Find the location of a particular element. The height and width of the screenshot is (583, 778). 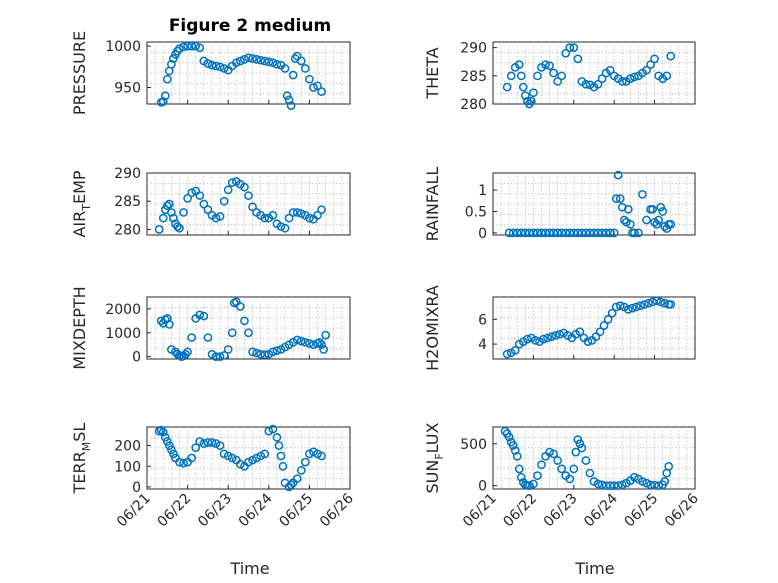

x-tick-label: 06/21 is located at coordinates (480, 511).